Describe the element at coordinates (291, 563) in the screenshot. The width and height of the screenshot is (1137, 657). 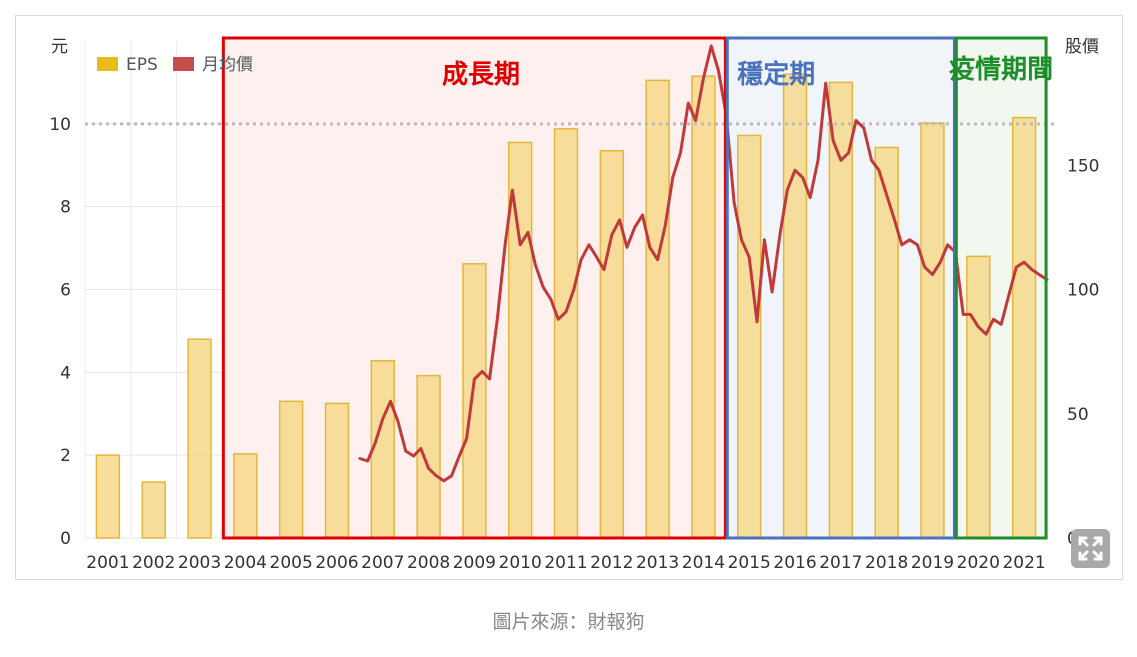
I see `x-tick-label: 2005` at that location.